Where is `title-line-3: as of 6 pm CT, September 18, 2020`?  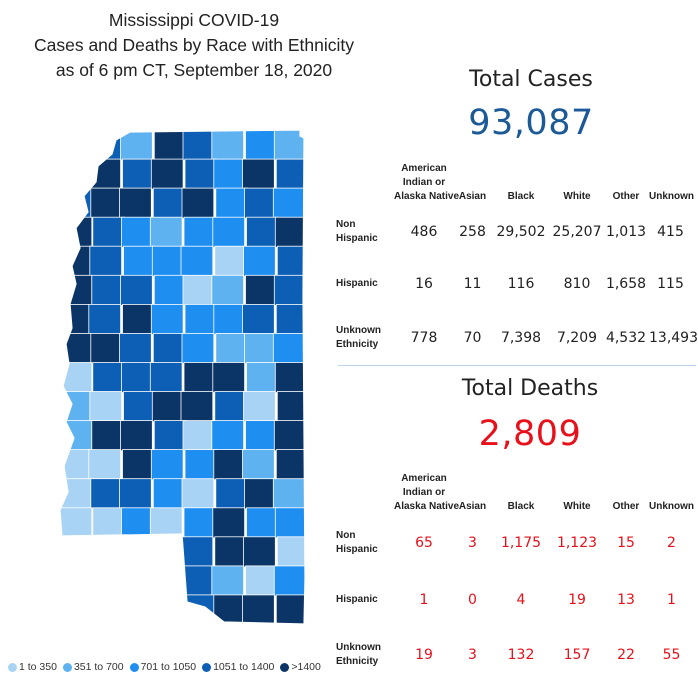
title-line-3: as of 6 pm CT, September 18, 2020 is located at coordinates (194, 70).